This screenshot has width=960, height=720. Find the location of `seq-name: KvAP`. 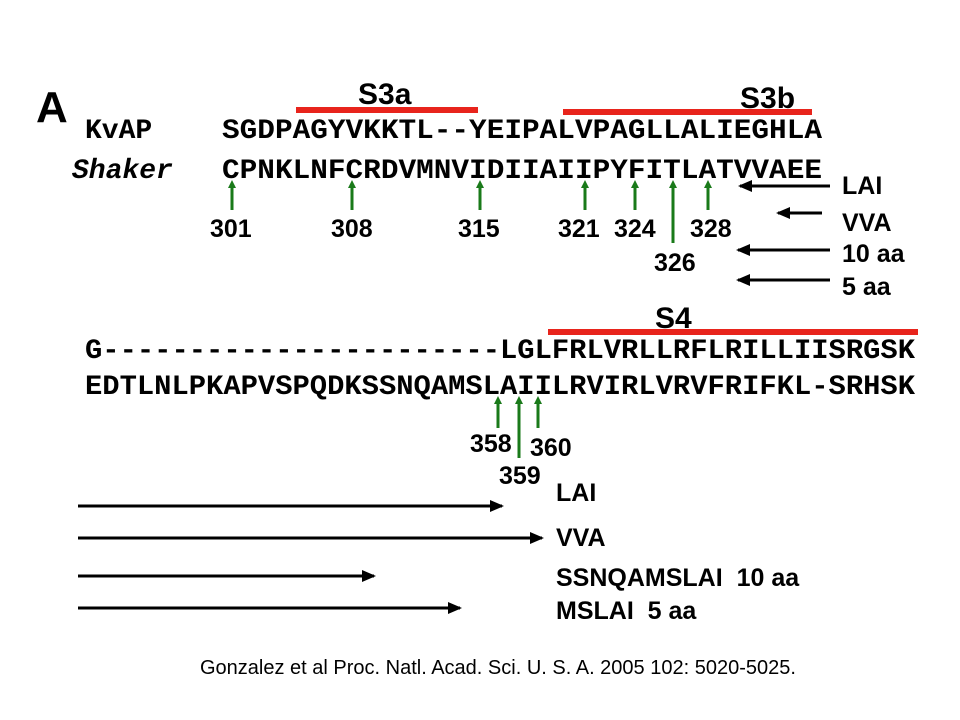

seq-name: KvAP is located at coordinates (118, 131).